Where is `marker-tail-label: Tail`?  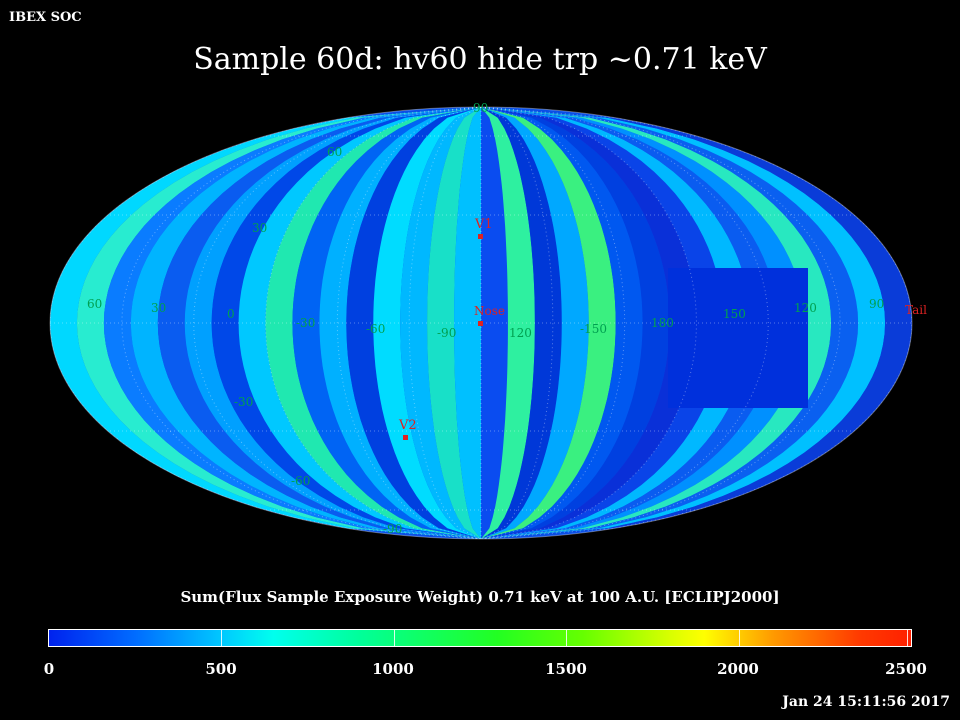 marker-tail-label: Tail is located at coordinates (916, 310).